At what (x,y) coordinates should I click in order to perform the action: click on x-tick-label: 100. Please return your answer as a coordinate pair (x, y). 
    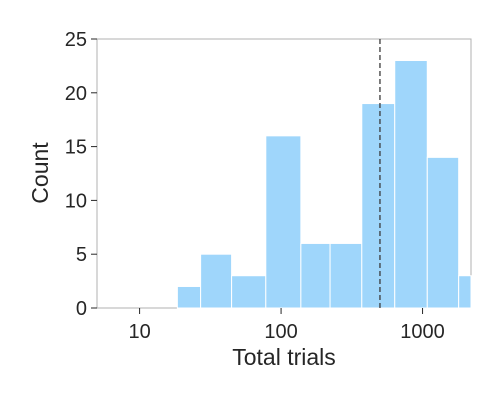
    Looking at the image, I should click on (280, 332).